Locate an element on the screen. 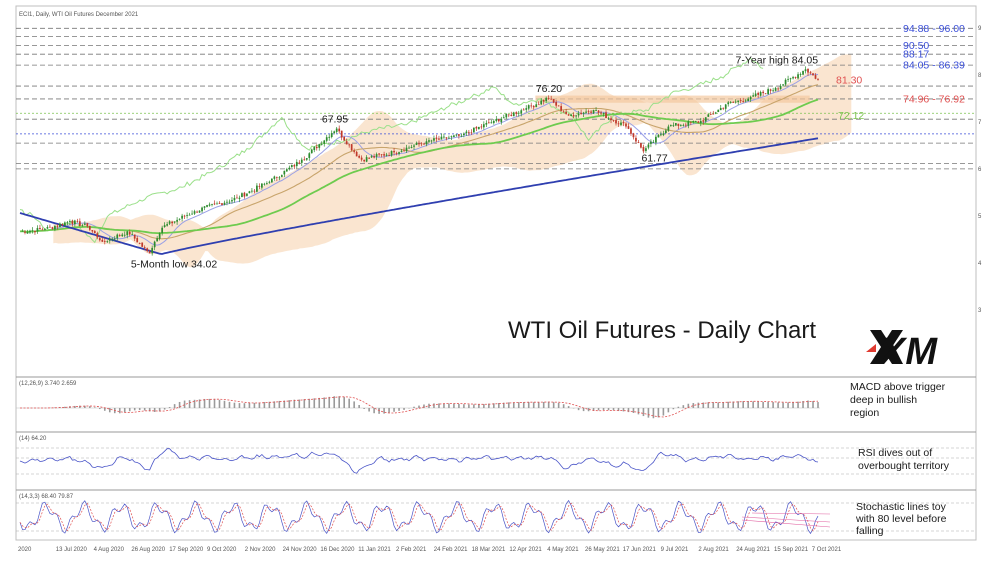 This screenshot has width=1000, height=561. x-tick-label: 2020 is located at coordinates (25, 550).